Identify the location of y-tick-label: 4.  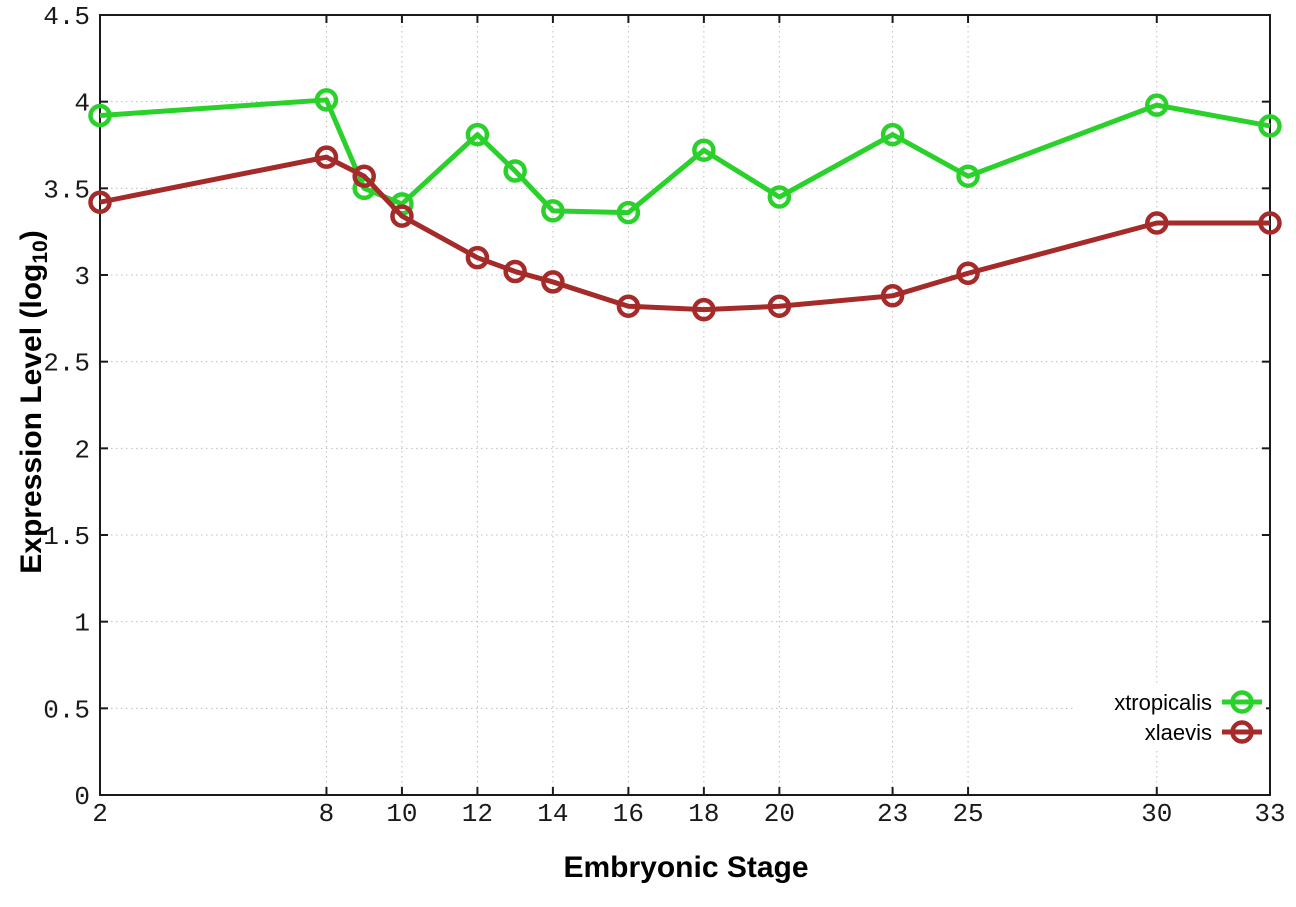
(82, 104).